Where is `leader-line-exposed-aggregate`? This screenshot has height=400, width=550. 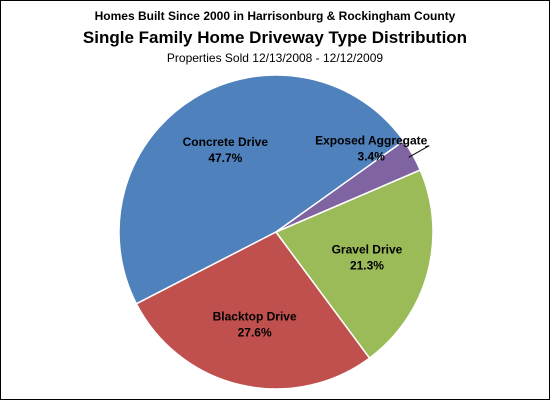
leader-line-exposed-aggregate is located at coordinates (419, 151).